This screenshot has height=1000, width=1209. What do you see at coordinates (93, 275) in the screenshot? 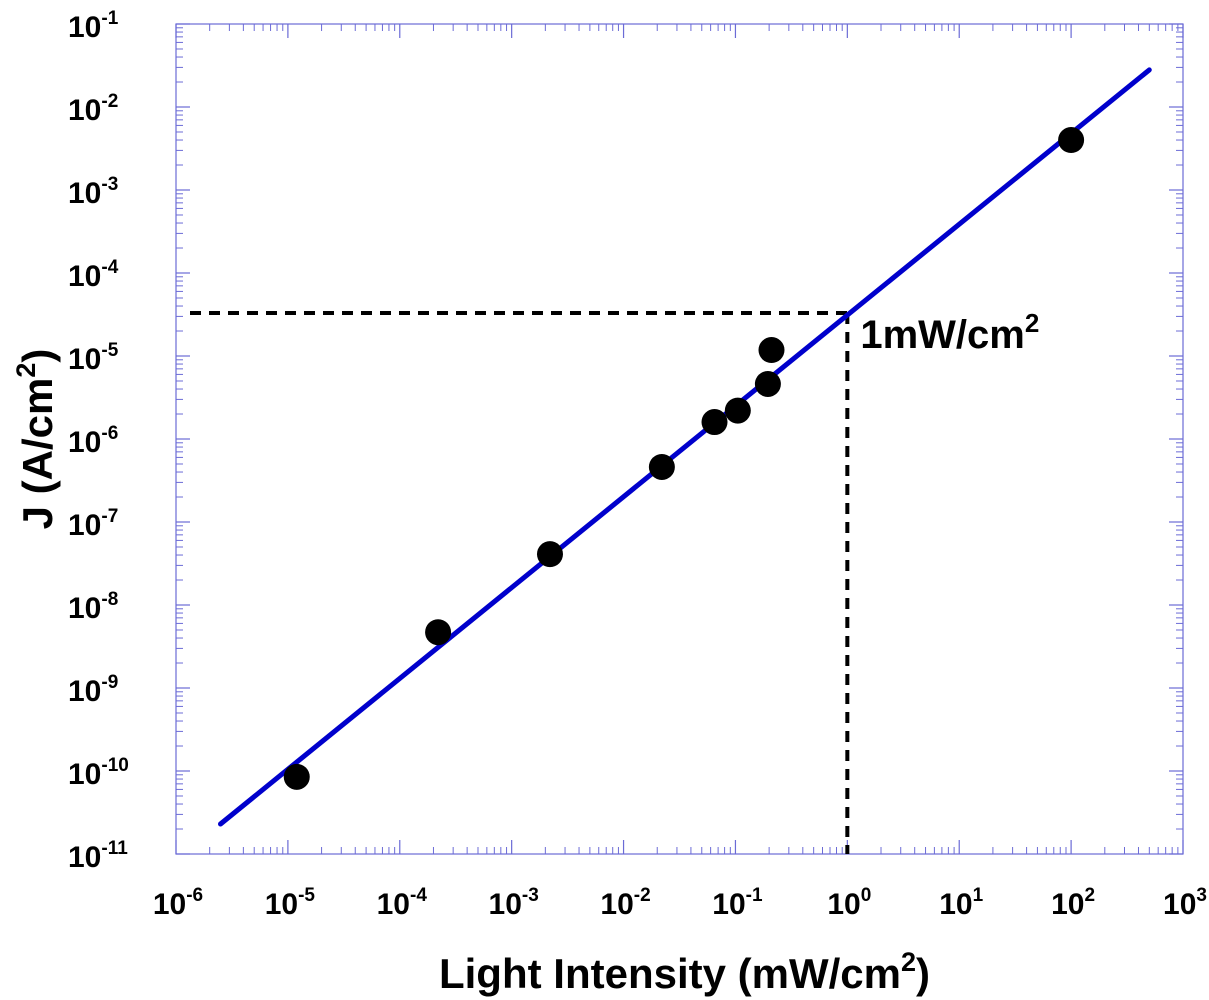
I see `y-tick-label: 10⁻⁴` at bounding box center [93, 275].